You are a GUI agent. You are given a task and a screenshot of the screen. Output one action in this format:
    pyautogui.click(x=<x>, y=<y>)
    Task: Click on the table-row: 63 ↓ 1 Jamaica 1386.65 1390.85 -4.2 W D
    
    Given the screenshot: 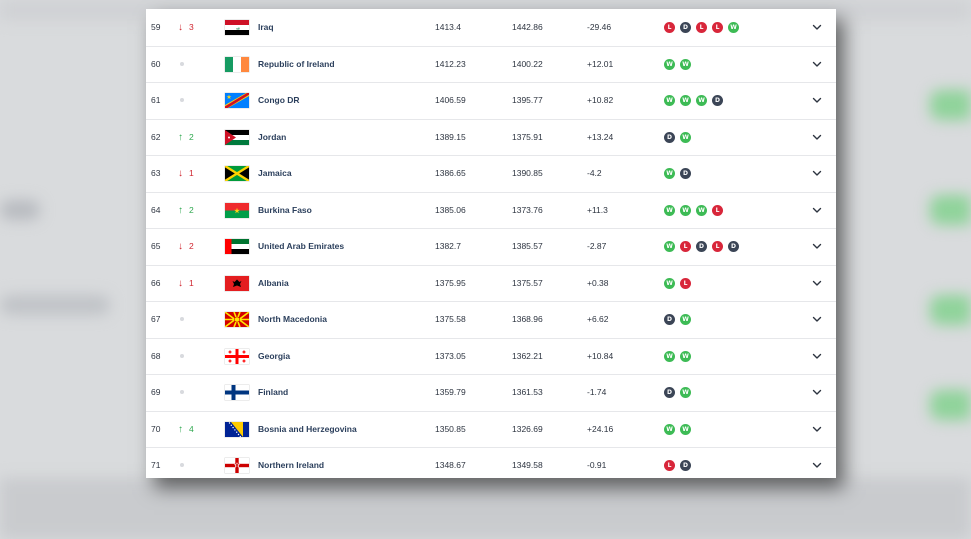 What is the action you would take?
    pyautogui.click(x=491, y=174)
    